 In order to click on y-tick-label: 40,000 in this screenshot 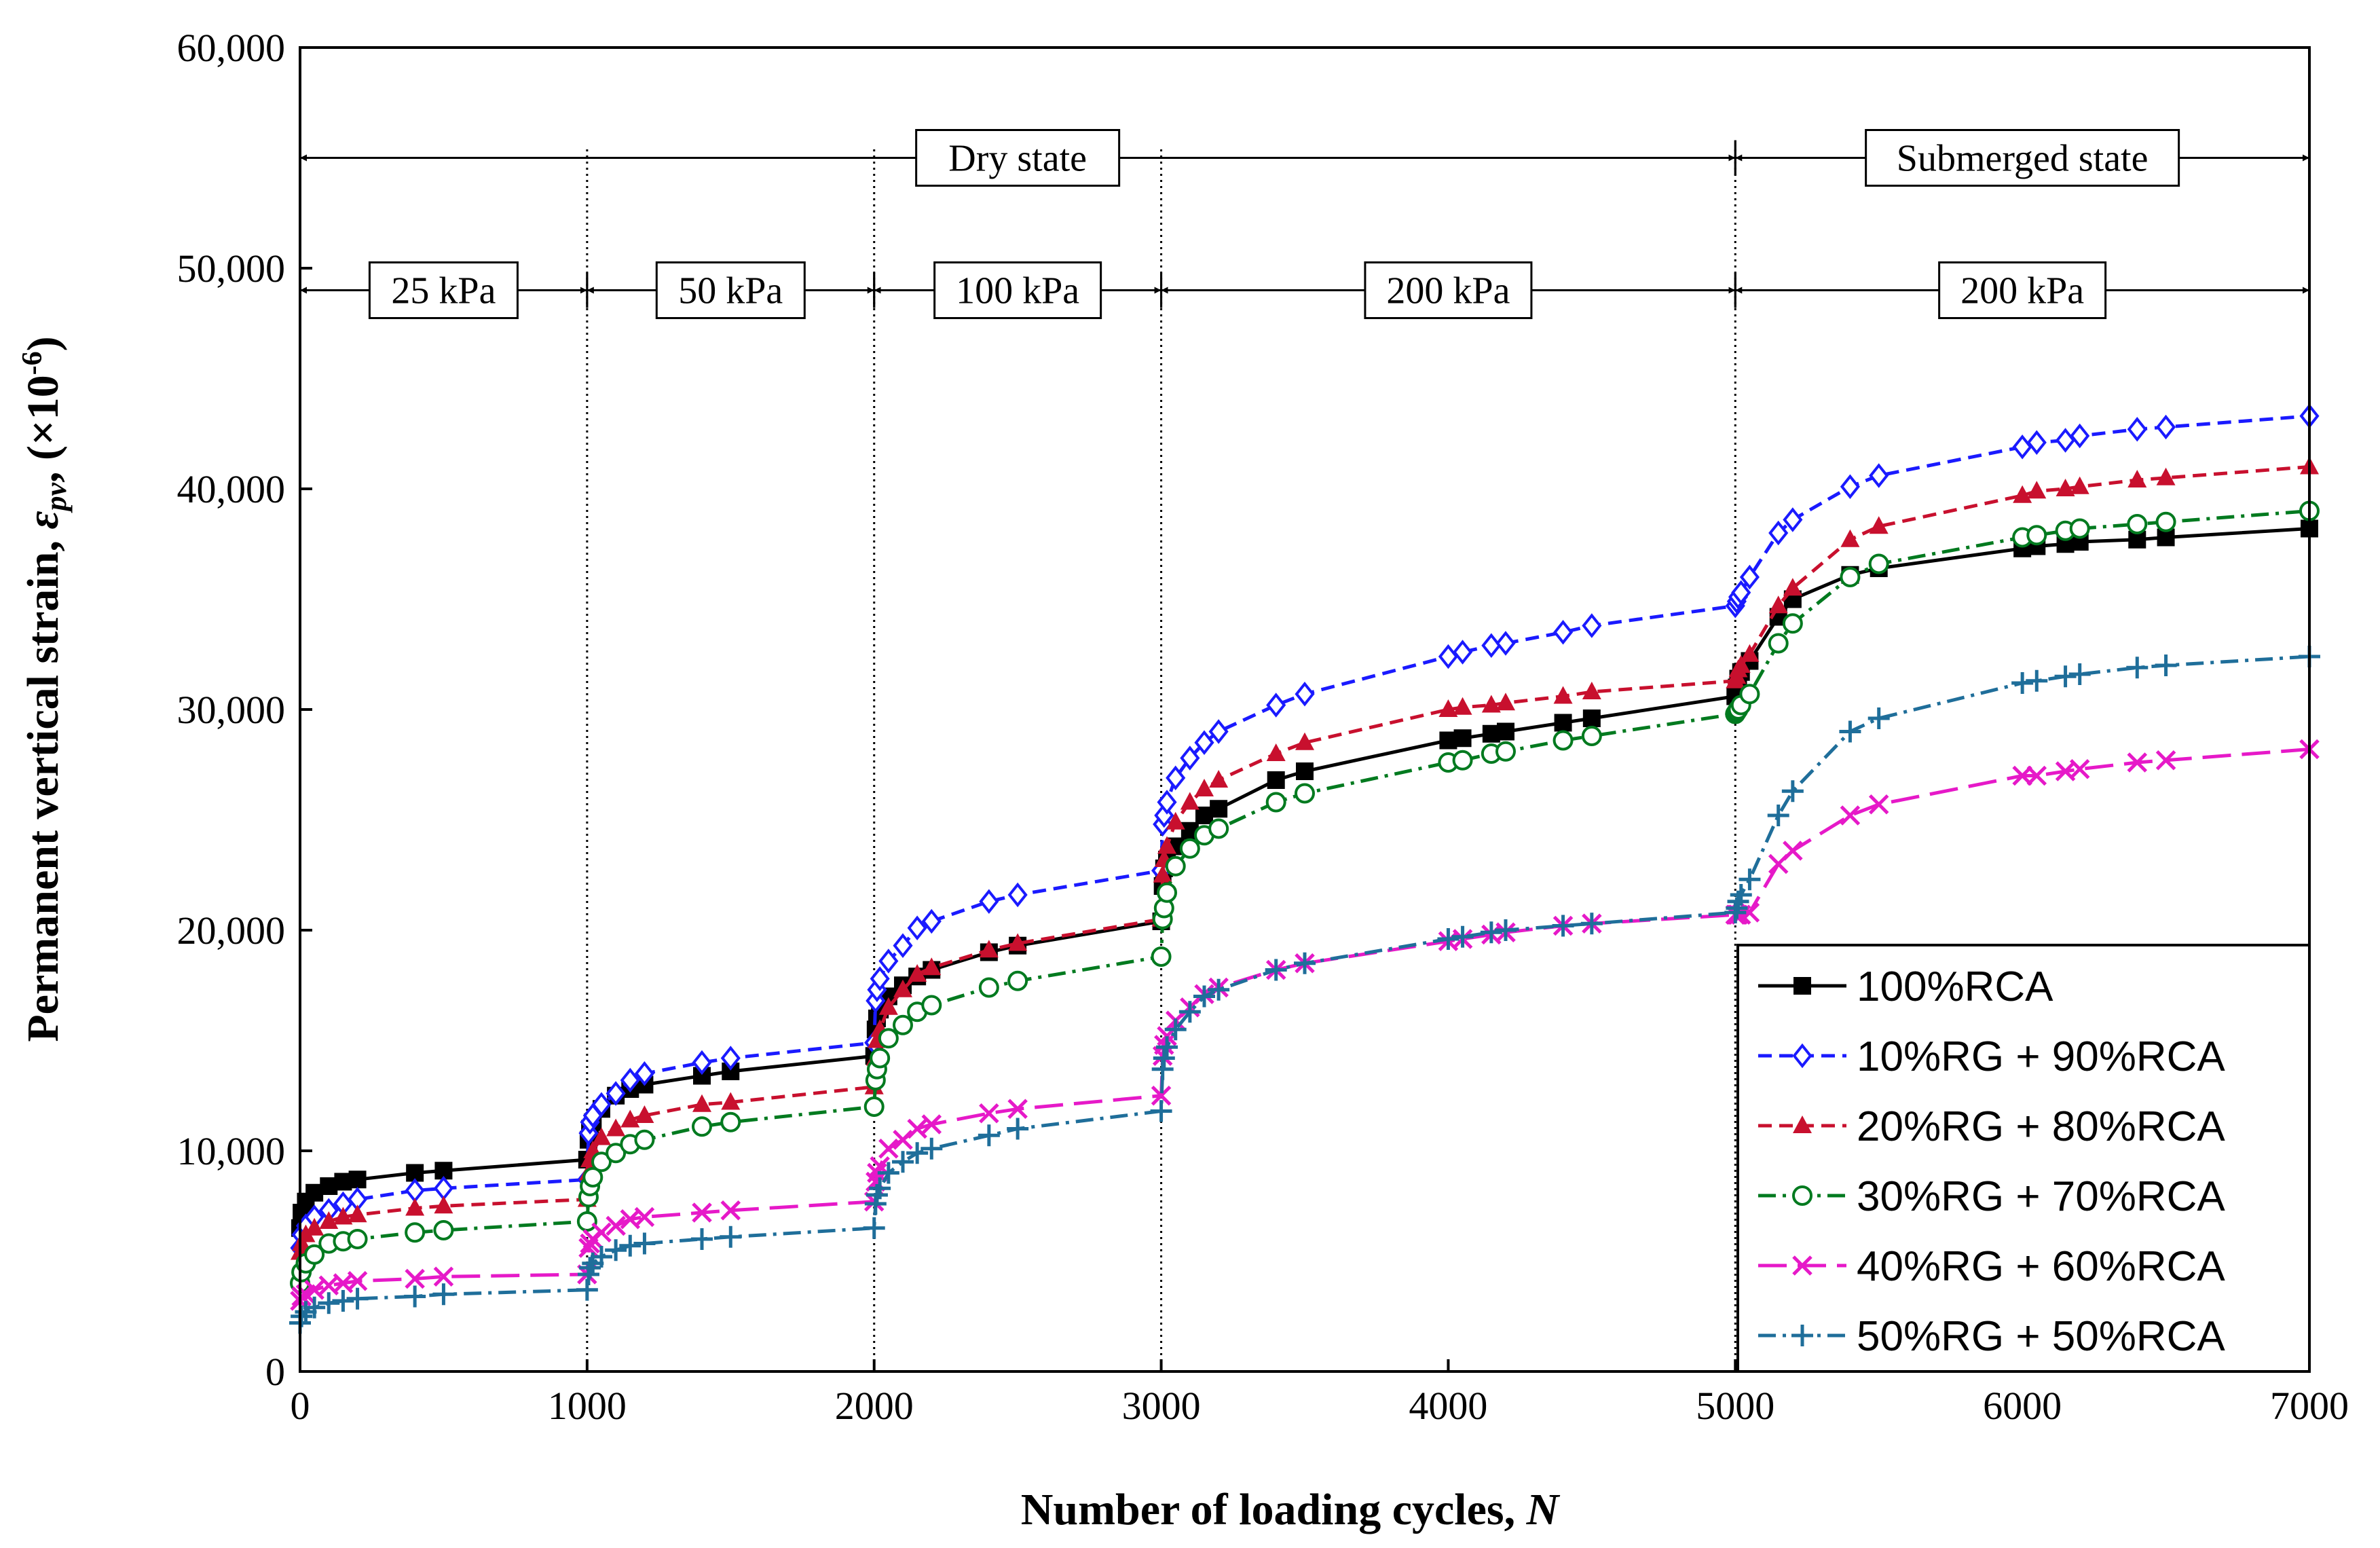, I will do `click(231, 489)`.